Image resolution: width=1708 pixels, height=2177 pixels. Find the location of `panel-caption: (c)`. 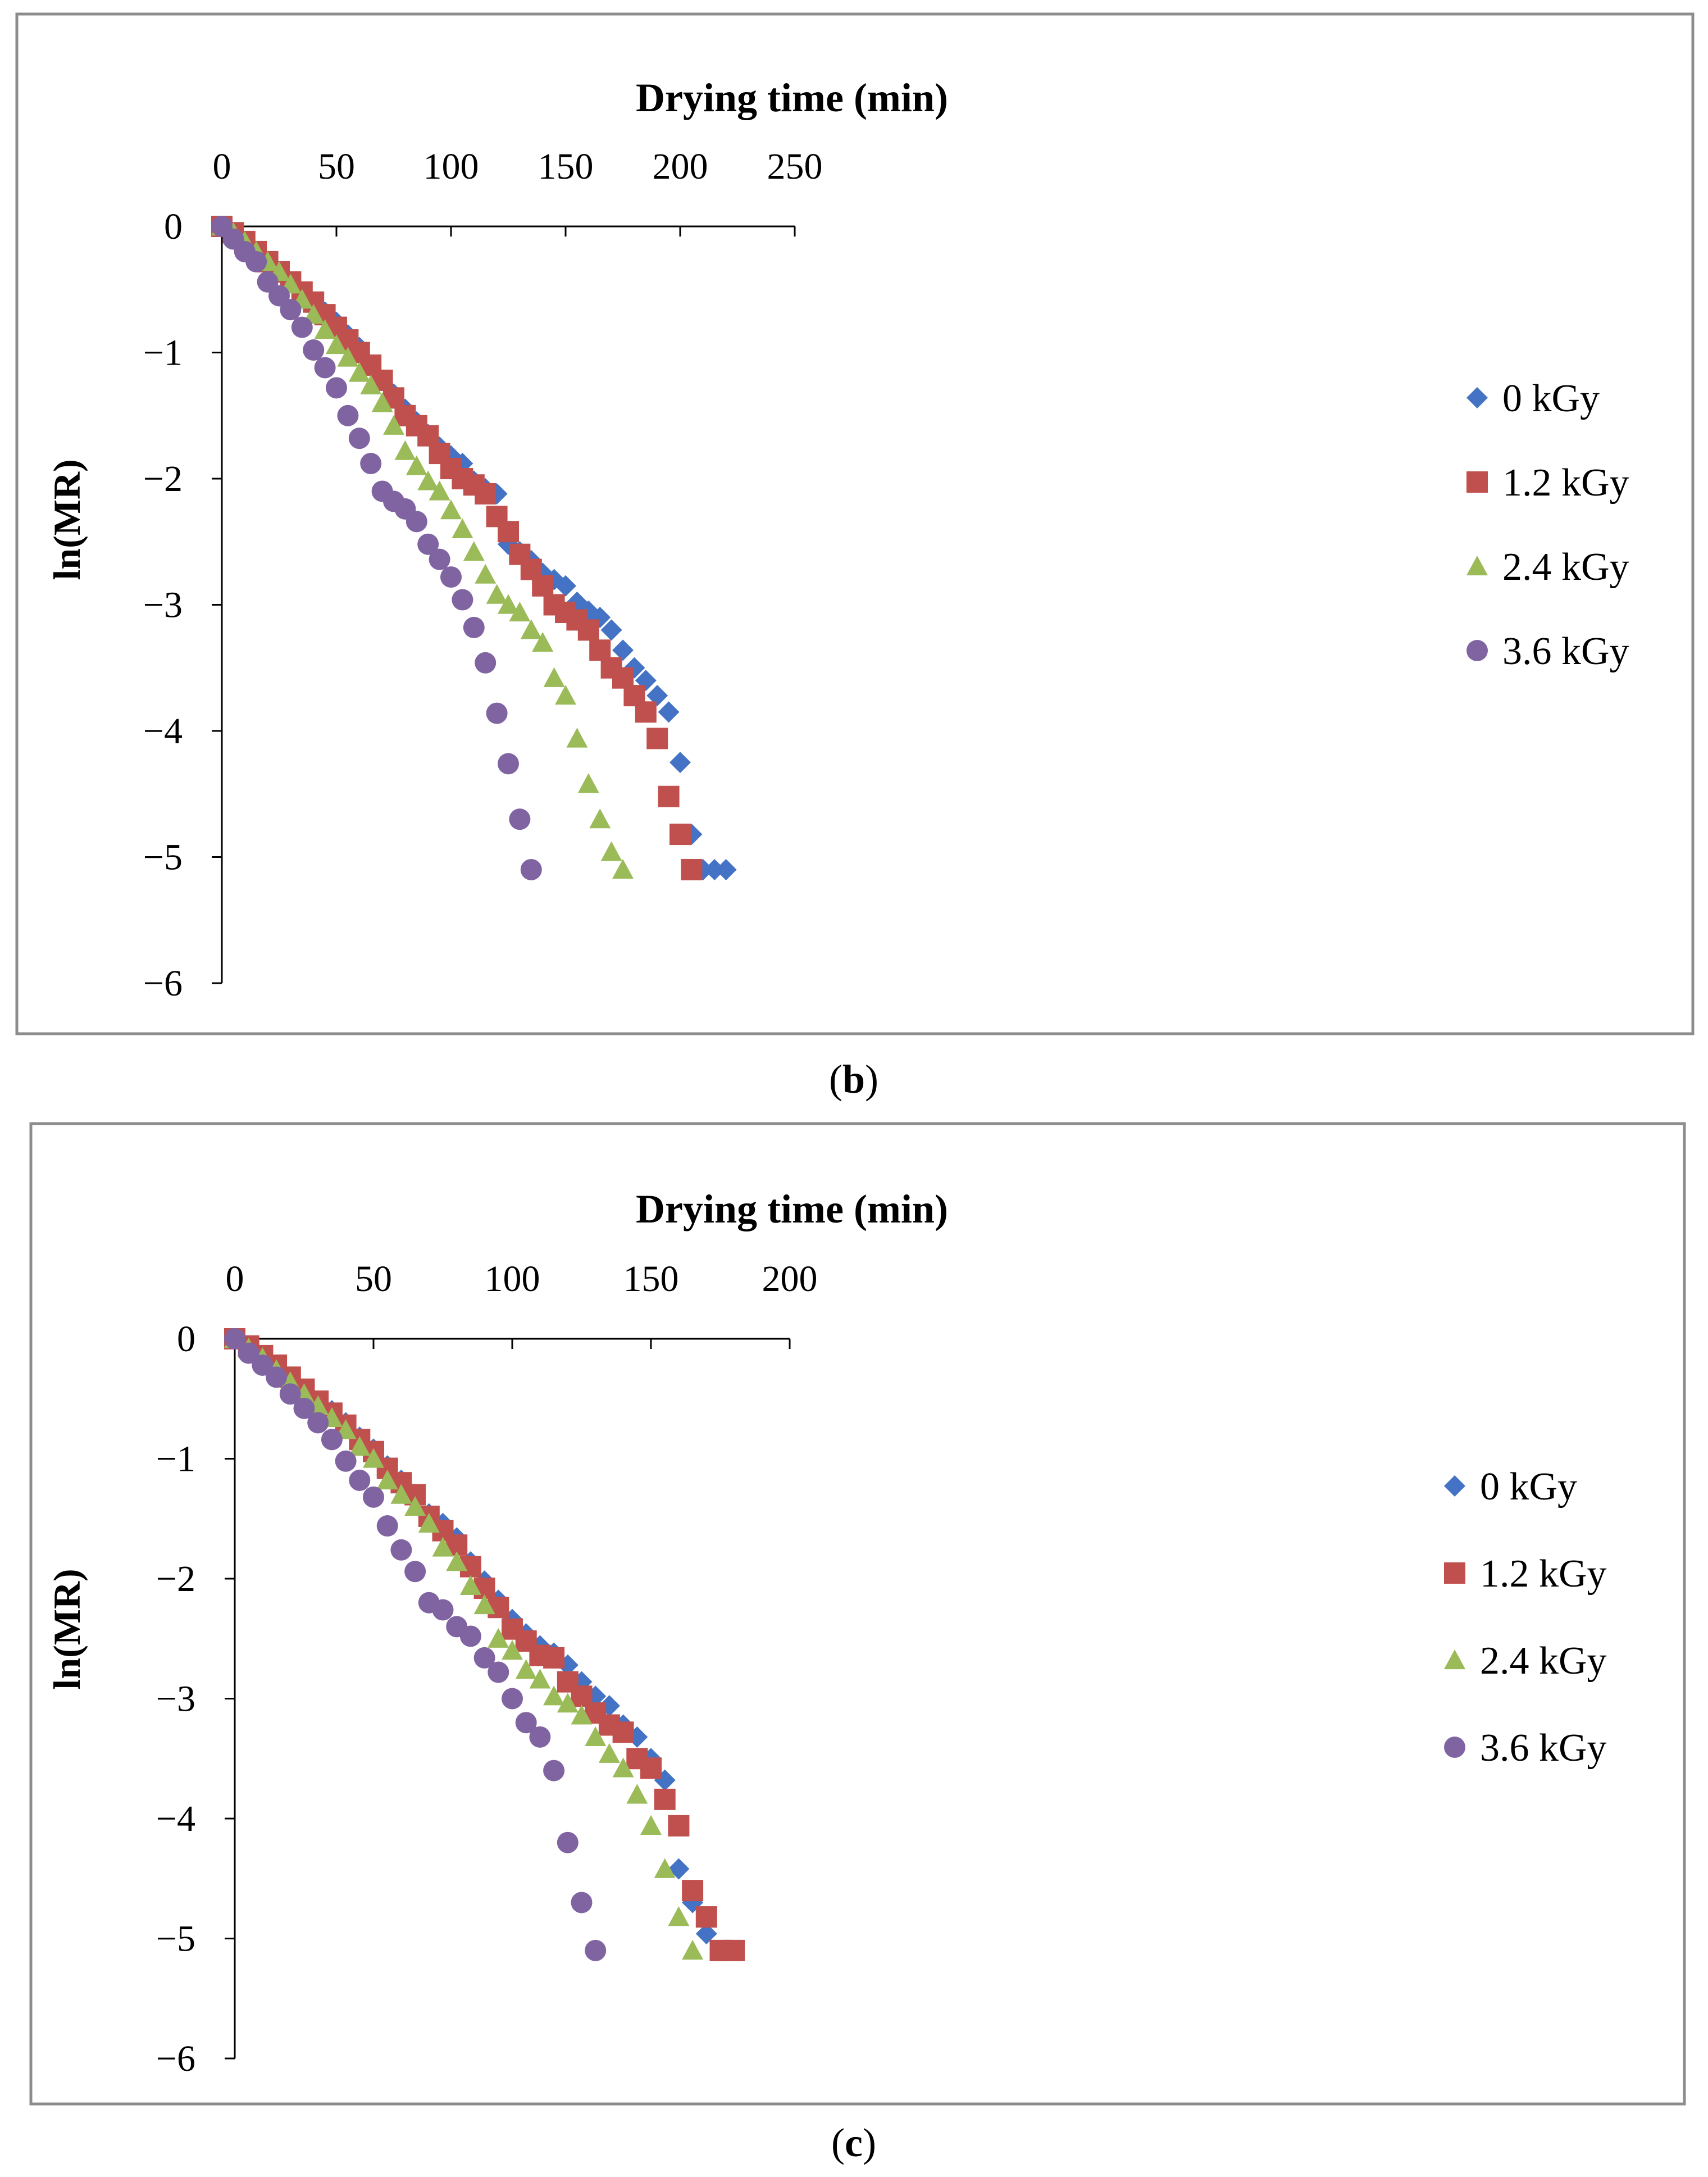

panel-caption: (c) is located at coordinates (853, 2142).